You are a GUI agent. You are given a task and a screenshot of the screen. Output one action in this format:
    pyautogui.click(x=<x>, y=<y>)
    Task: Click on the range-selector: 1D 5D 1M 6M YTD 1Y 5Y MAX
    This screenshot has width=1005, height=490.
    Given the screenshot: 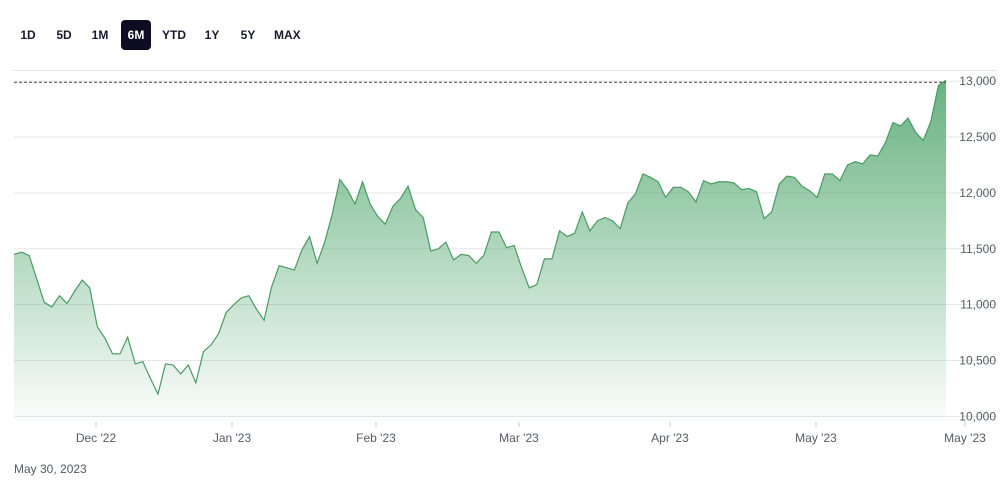 What is the action you would take?
    pyautogui.click(x=159, y=35)
    